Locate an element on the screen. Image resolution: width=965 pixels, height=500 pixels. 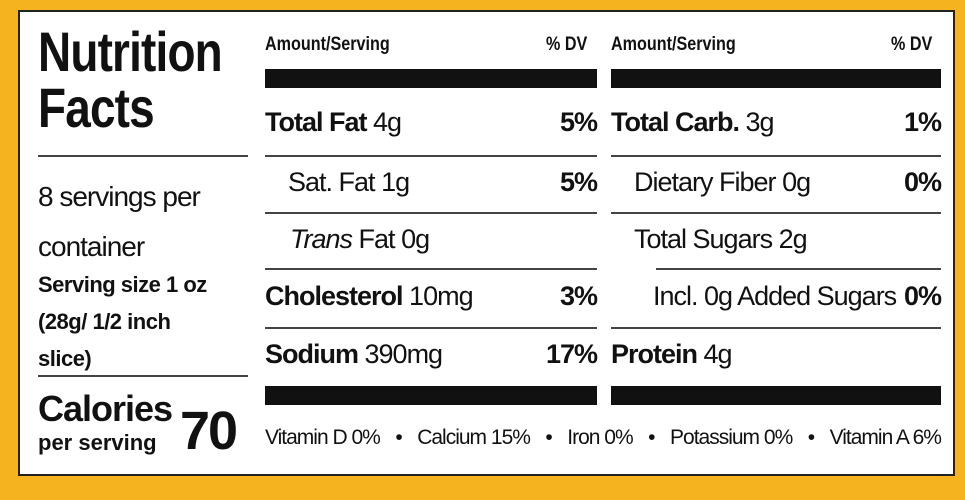
nutrient-dv: 3% is located at coordinates (578, 296).